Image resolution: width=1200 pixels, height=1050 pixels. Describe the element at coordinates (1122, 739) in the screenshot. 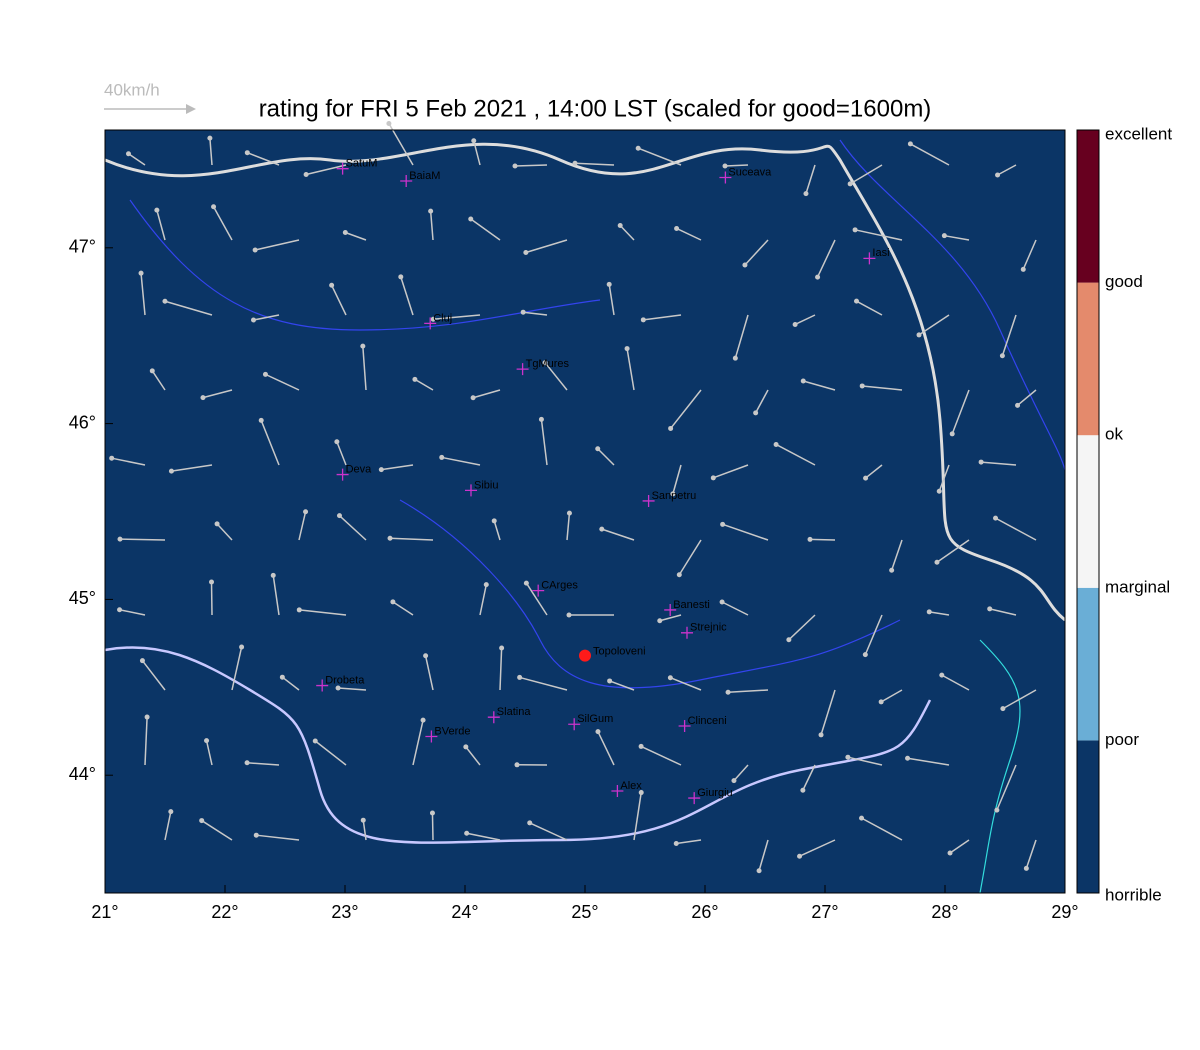

I see `colorbar-label: poor` at that location.